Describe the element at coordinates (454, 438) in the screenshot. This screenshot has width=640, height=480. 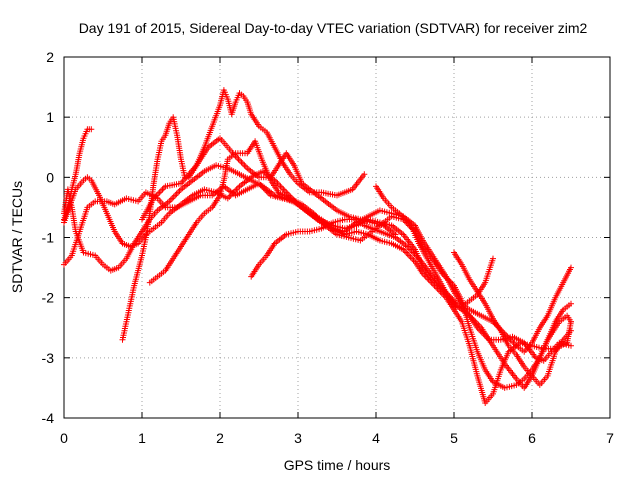
I see `x-tick-label: 5` at that location.